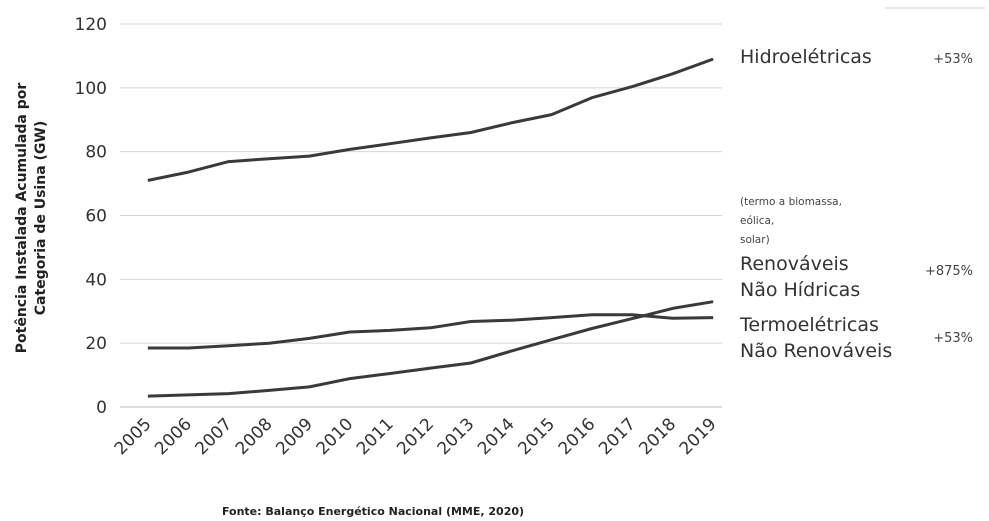 This screenshot has width=989, height=521. I want to click on x-tick-label: 2006, so click(173, 436).